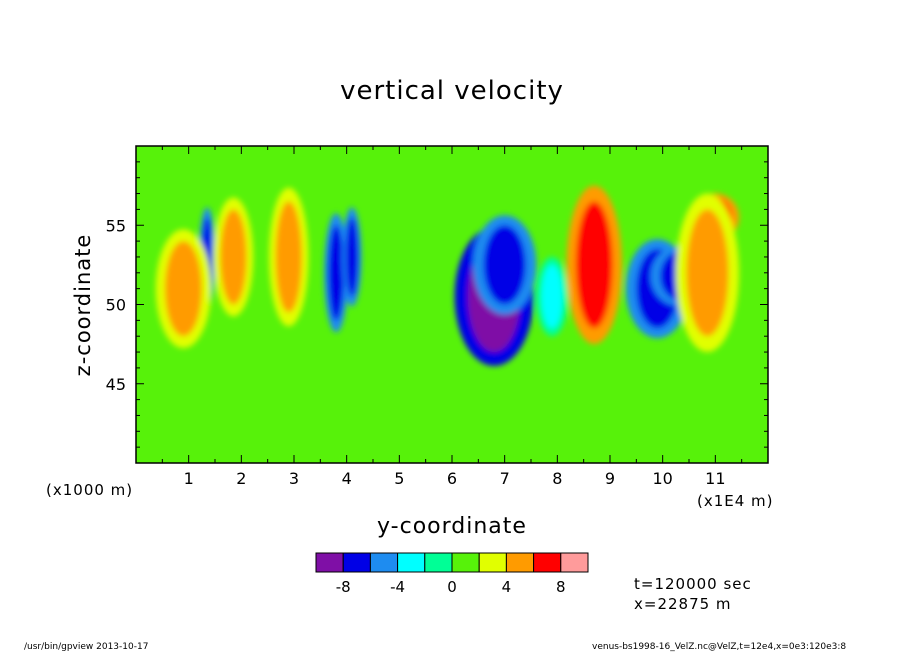 Image resolution: width=904 pixels, height=654 pixels. What do you see at coordinates (715, 478) in the screenshot?
I see `x-tick-label: 11` at bounding box center [715, 478].